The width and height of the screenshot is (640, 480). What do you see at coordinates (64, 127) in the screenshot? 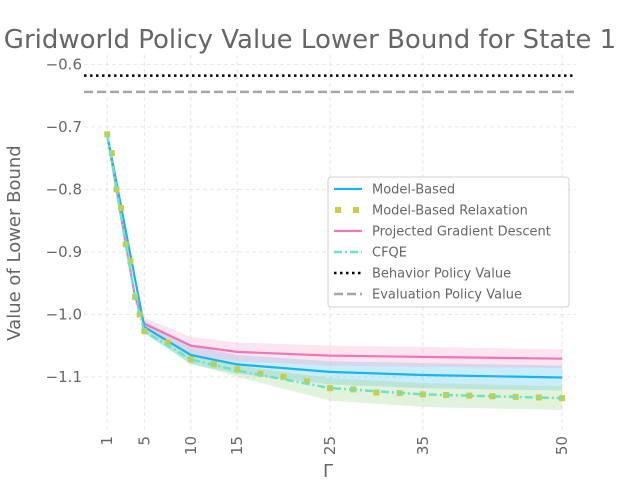
I see `y-tick-label: −0.7` at bounding box center [64, 127].